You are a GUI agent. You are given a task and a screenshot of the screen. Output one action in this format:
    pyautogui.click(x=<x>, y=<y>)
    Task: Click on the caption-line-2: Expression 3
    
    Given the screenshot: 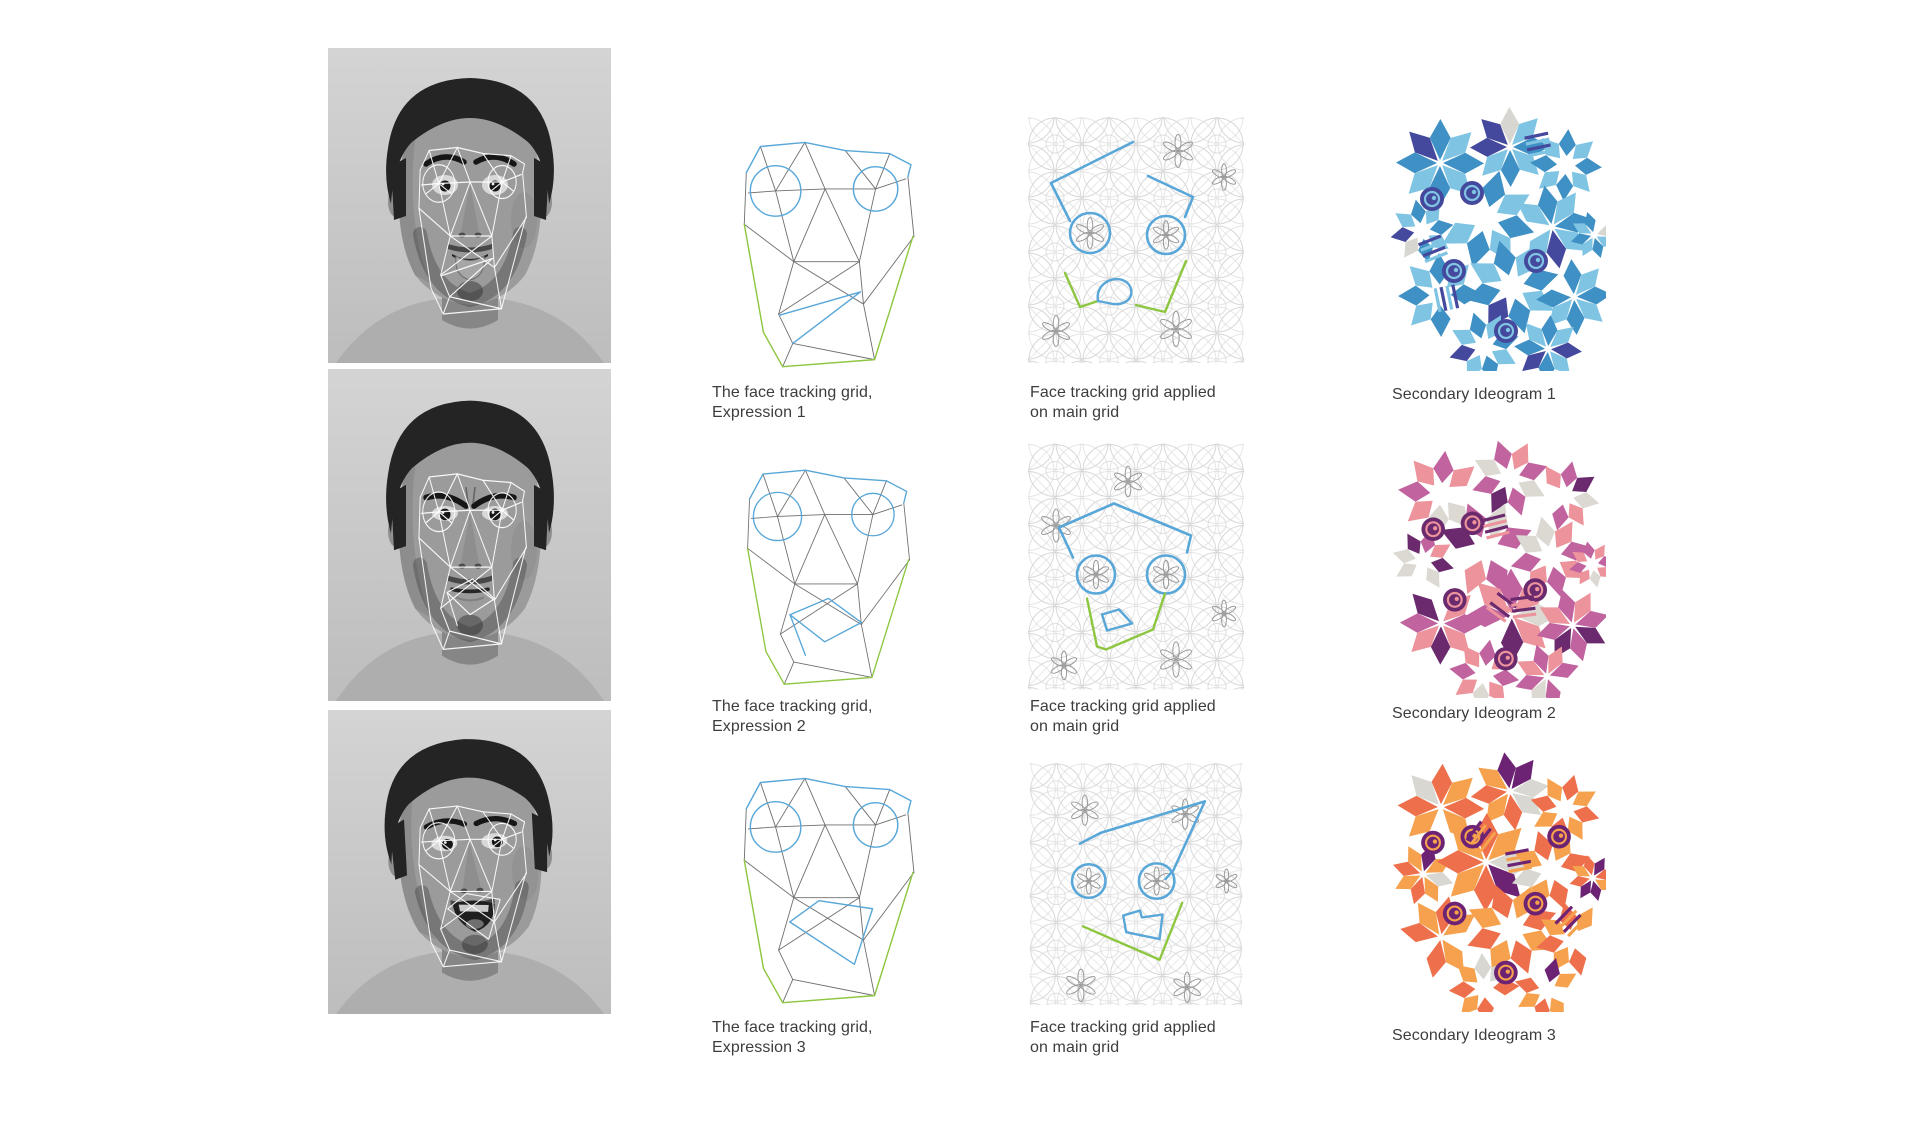 What is the action you would take?
    pyautogui.click(x=759, y=1047)
    